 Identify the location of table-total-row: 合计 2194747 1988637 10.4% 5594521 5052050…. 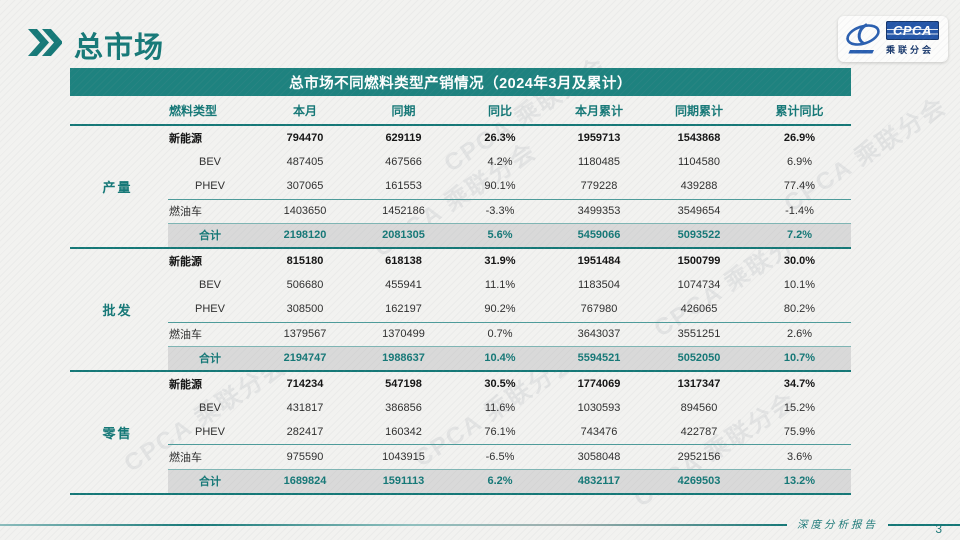
(460, 357).